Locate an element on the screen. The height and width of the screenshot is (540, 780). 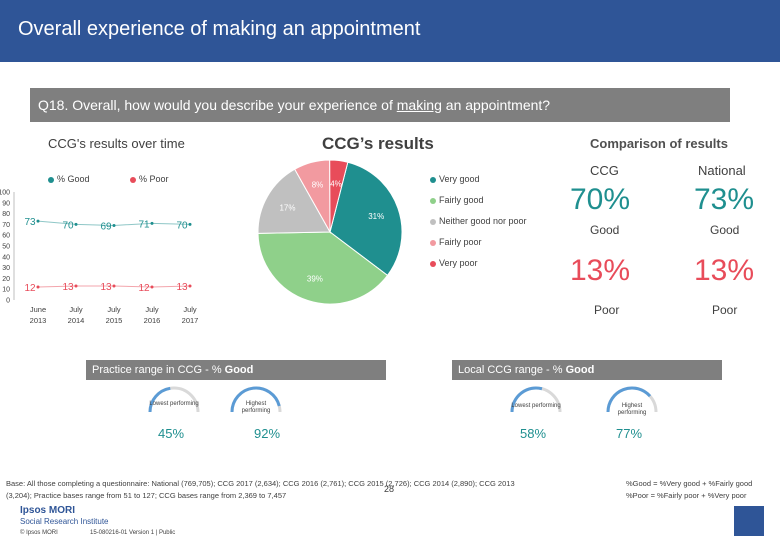
good-ccg-value: 70% is located at coordinates (600, 199).